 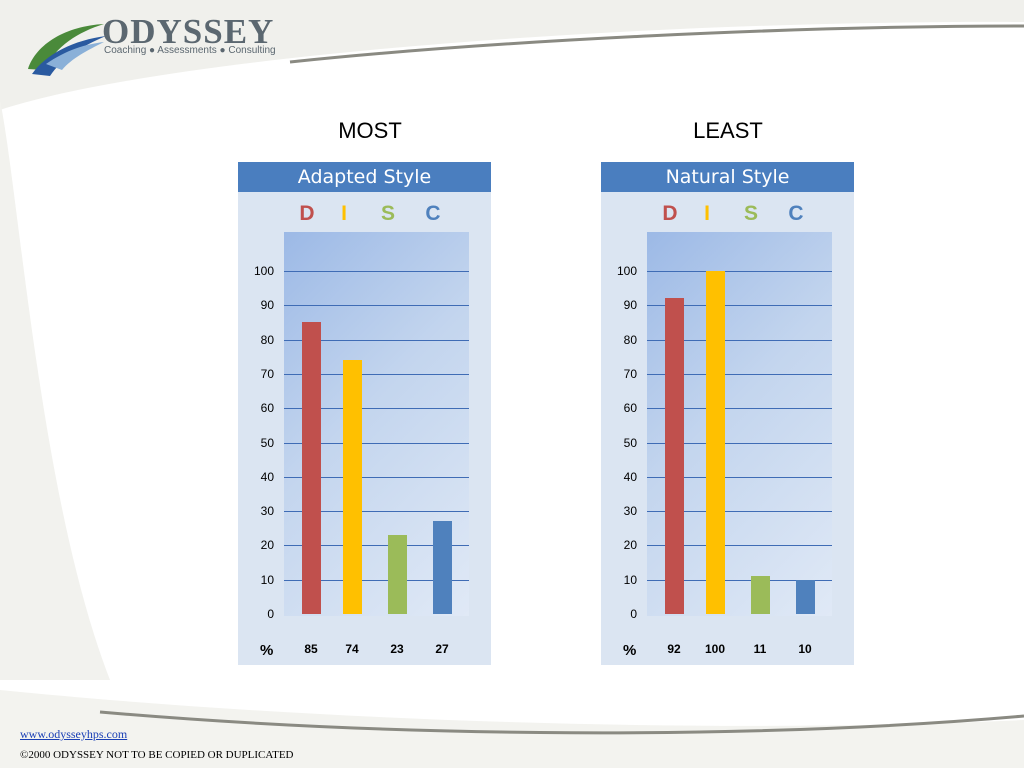 I want to click on chart-title: Adapted Style, so click(x=364, y=177).